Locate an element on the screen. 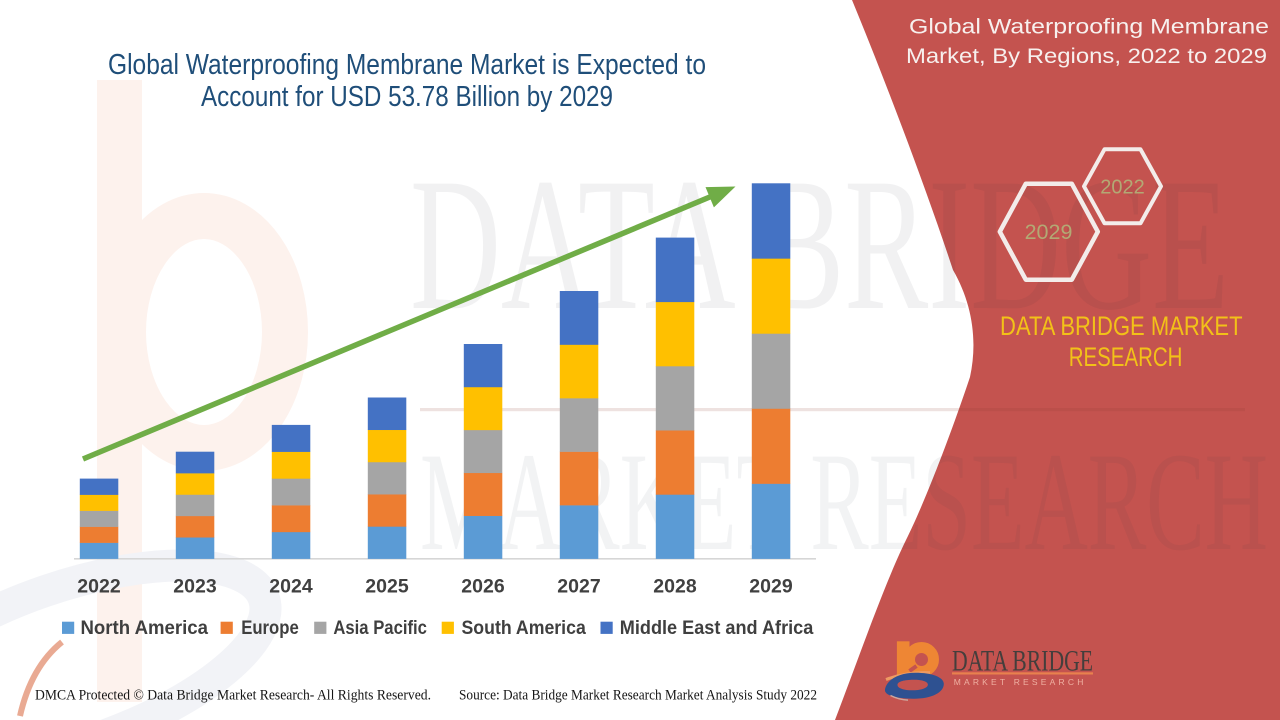 The width and height of the screenshot is (1280, 720). svg-text: 2023 is located at coordinates (195, 586).